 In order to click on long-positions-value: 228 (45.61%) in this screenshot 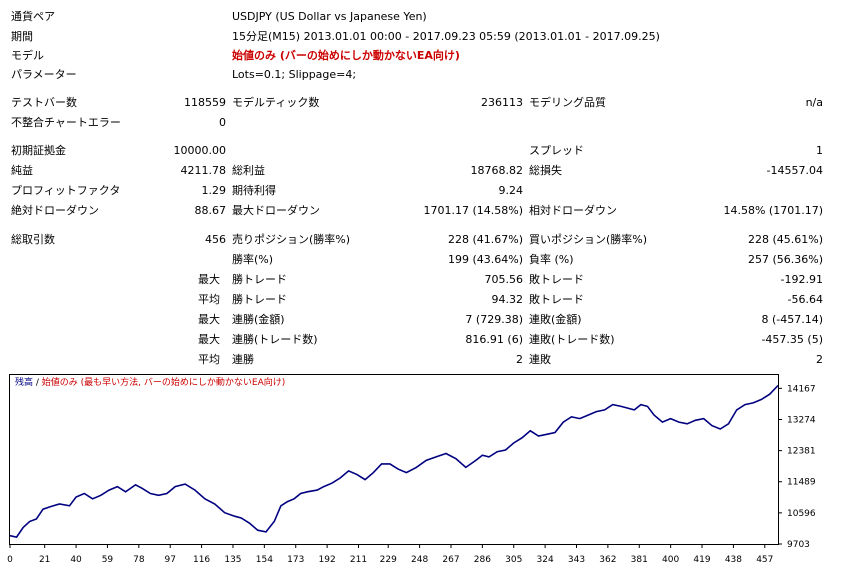, I will do `click(785, 239)`.